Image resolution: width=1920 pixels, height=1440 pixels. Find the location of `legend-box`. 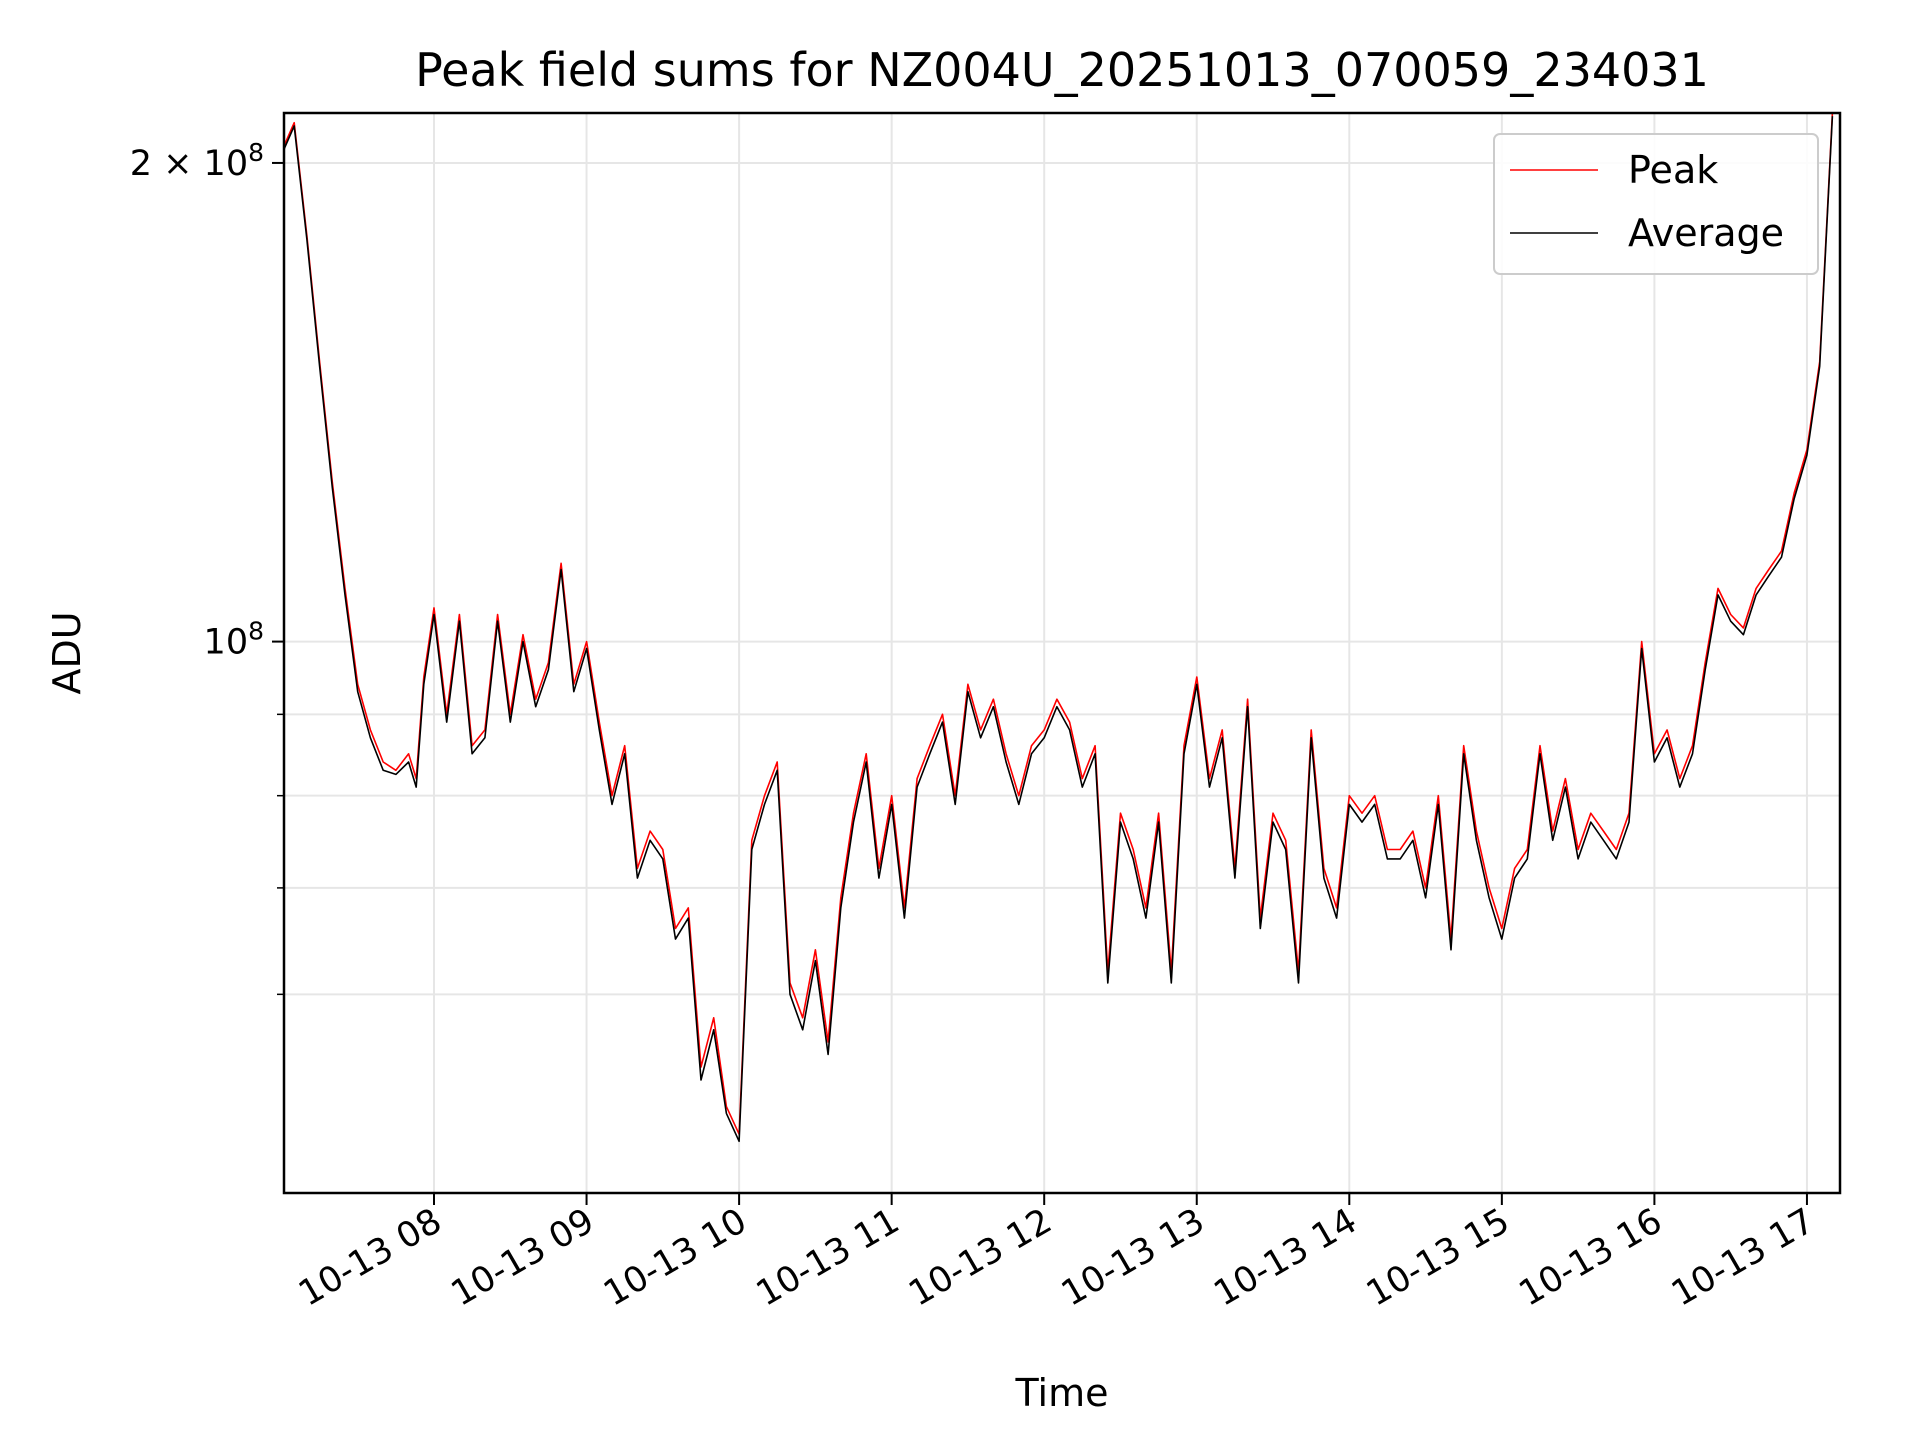

legend-box is located at coordinates (1656, 204).